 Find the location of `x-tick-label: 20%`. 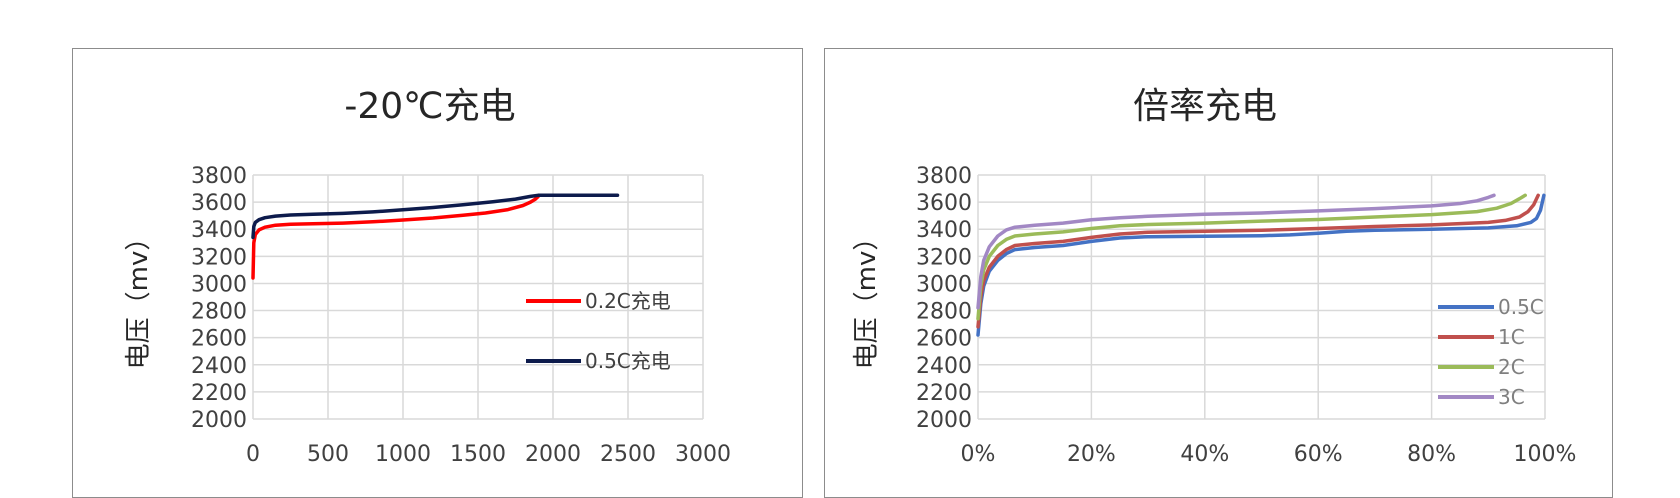

x-tick-label: 20% is located at coordinates (1091, 454).